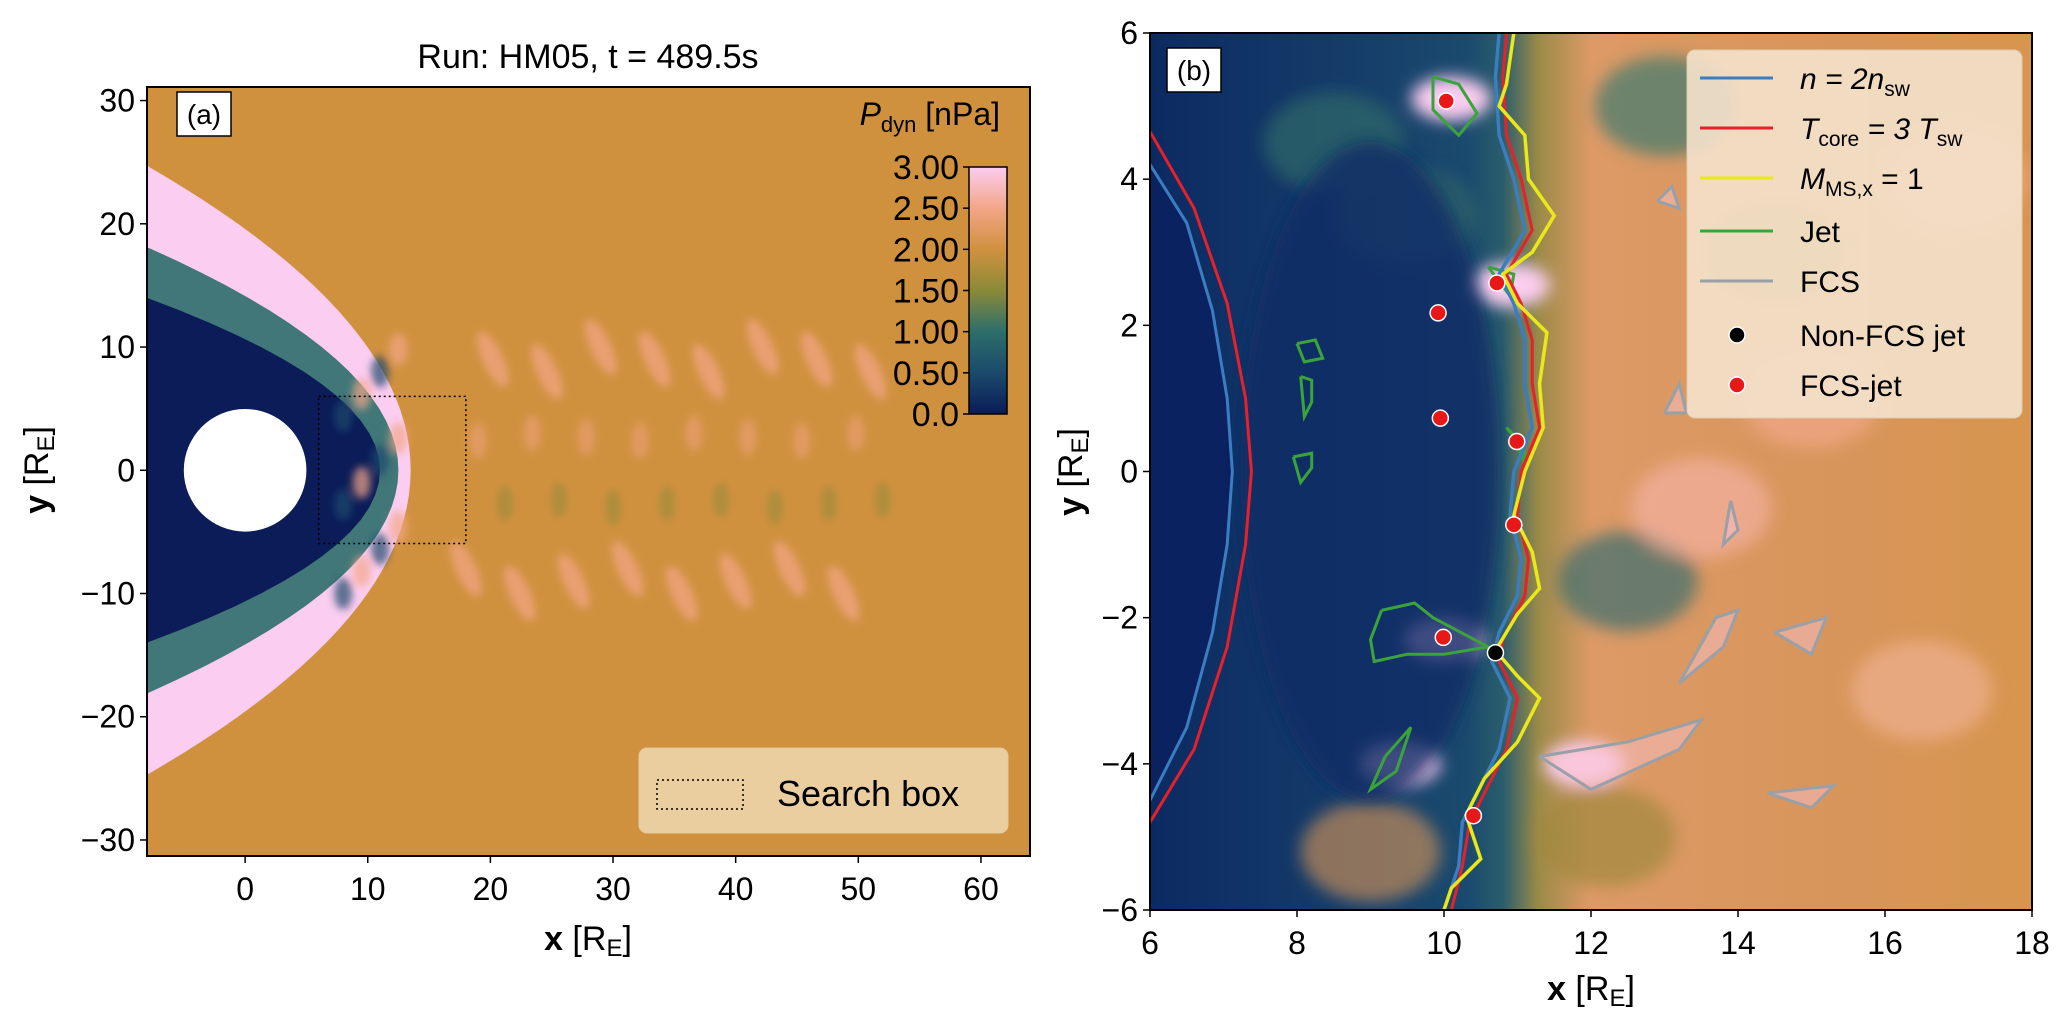  Describe the element at coordinates (491, 889) in the screenshot. I see `x-tick-label: 20` at that location.